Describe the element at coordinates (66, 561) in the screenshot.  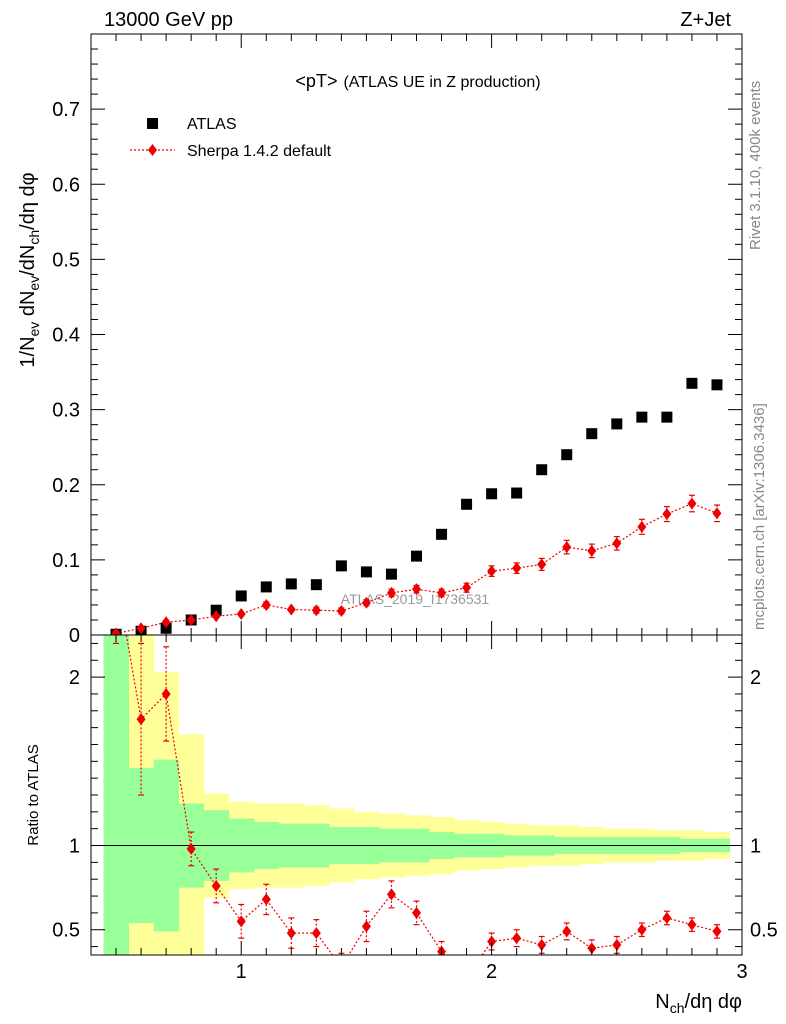
I see `y-tick-label: 0.1` at that location.